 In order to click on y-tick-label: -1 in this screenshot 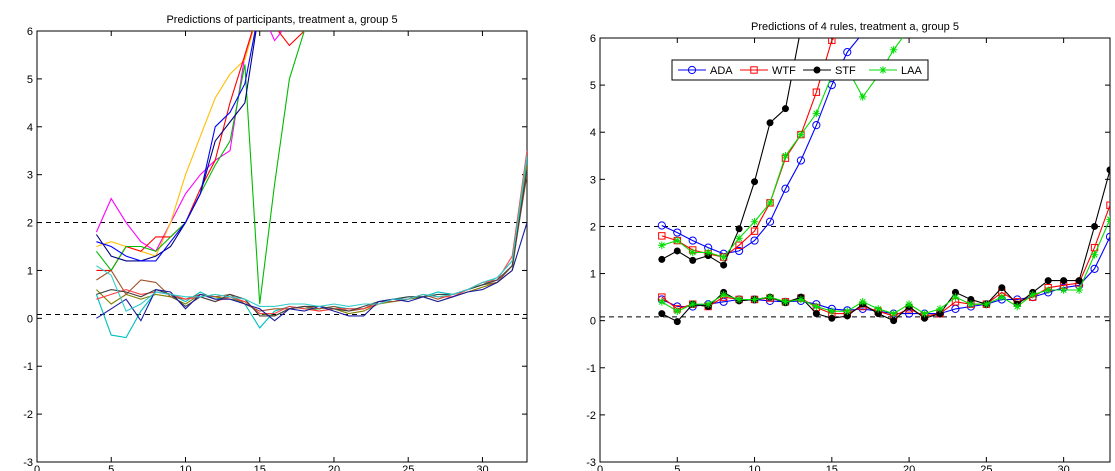, I will do `click(591, 369)`.